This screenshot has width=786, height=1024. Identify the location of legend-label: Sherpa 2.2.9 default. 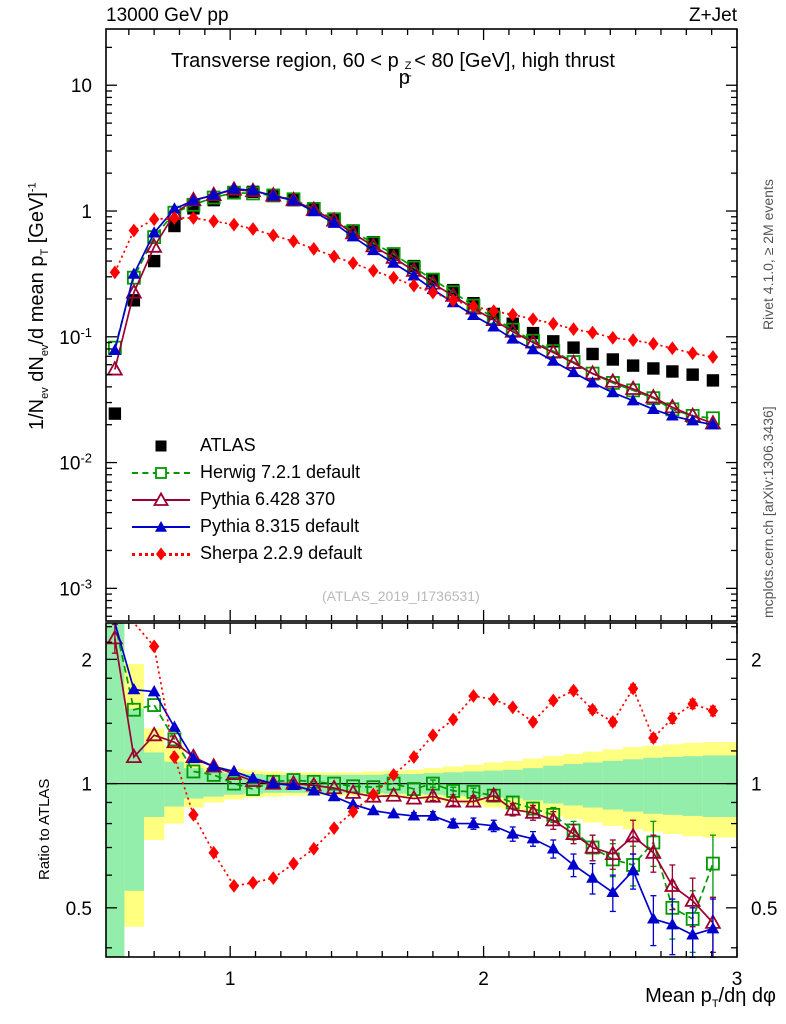
(281, 553).